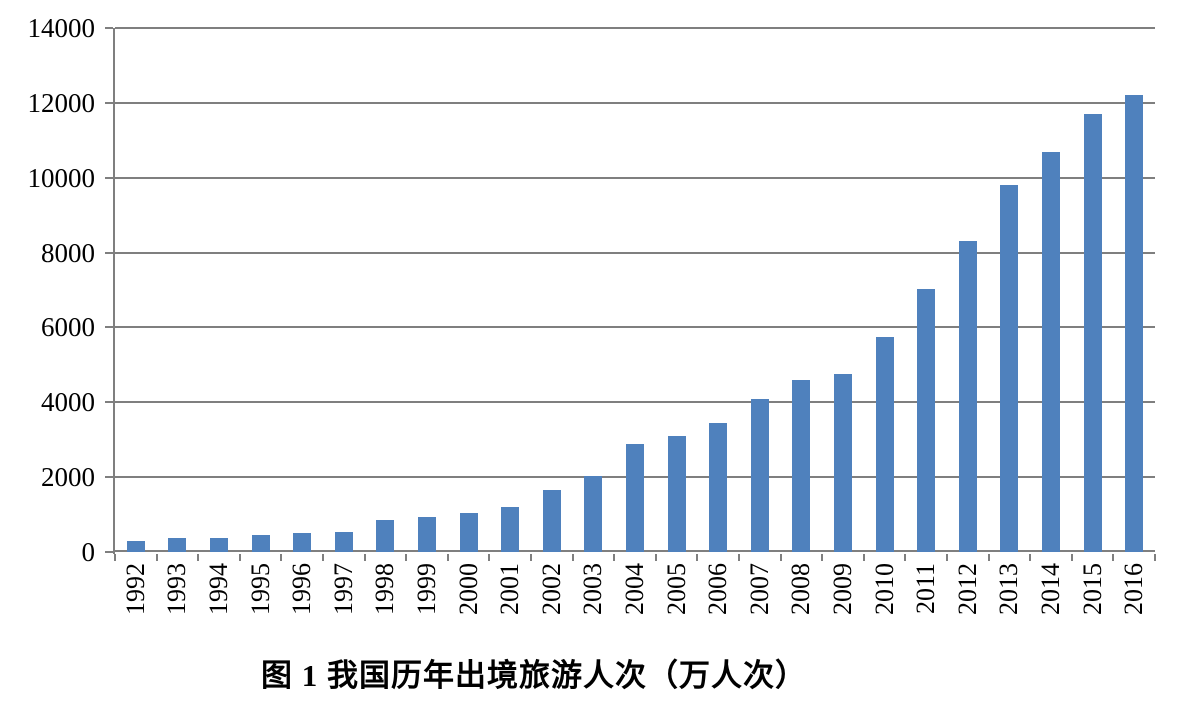  I want to click on x-tick-label: 1999, so click(426, 589).